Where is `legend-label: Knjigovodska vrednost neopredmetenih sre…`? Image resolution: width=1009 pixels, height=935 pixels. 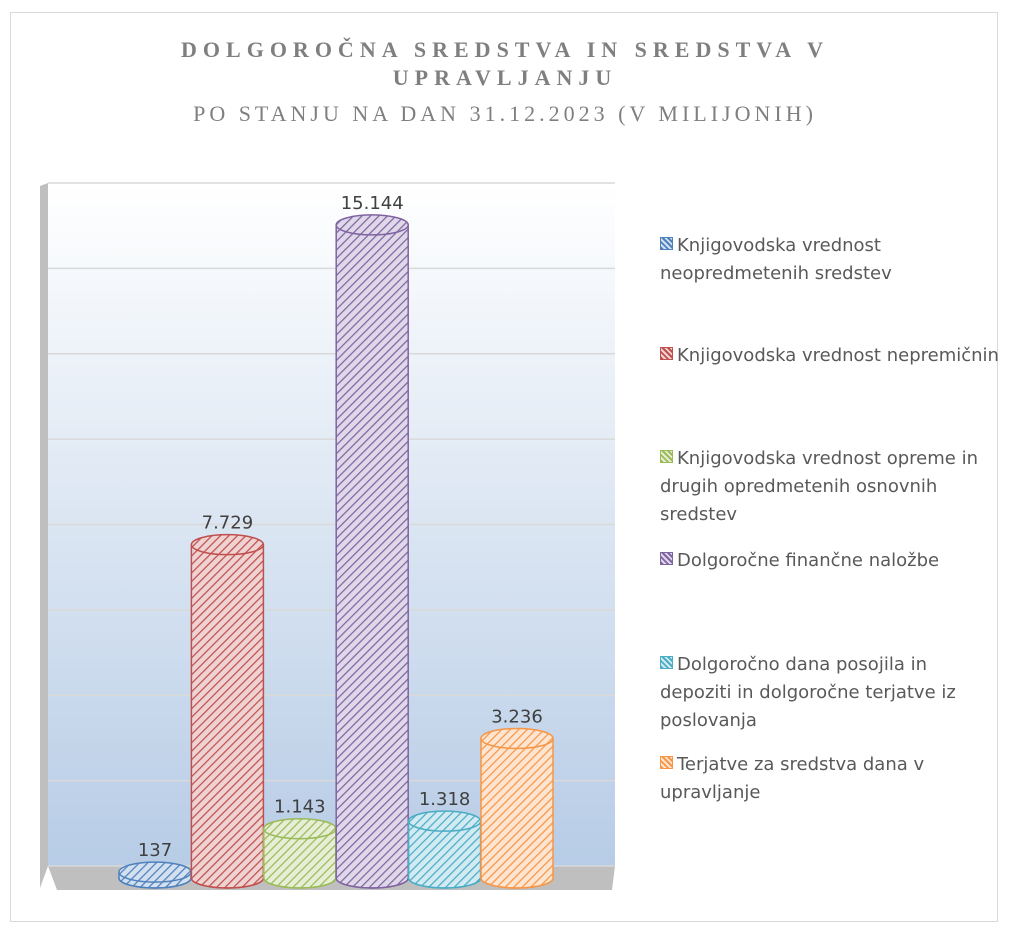 legend-label: Knjigovodska vrednost neopredmetenih sre… is located at coordinates (776, 259).